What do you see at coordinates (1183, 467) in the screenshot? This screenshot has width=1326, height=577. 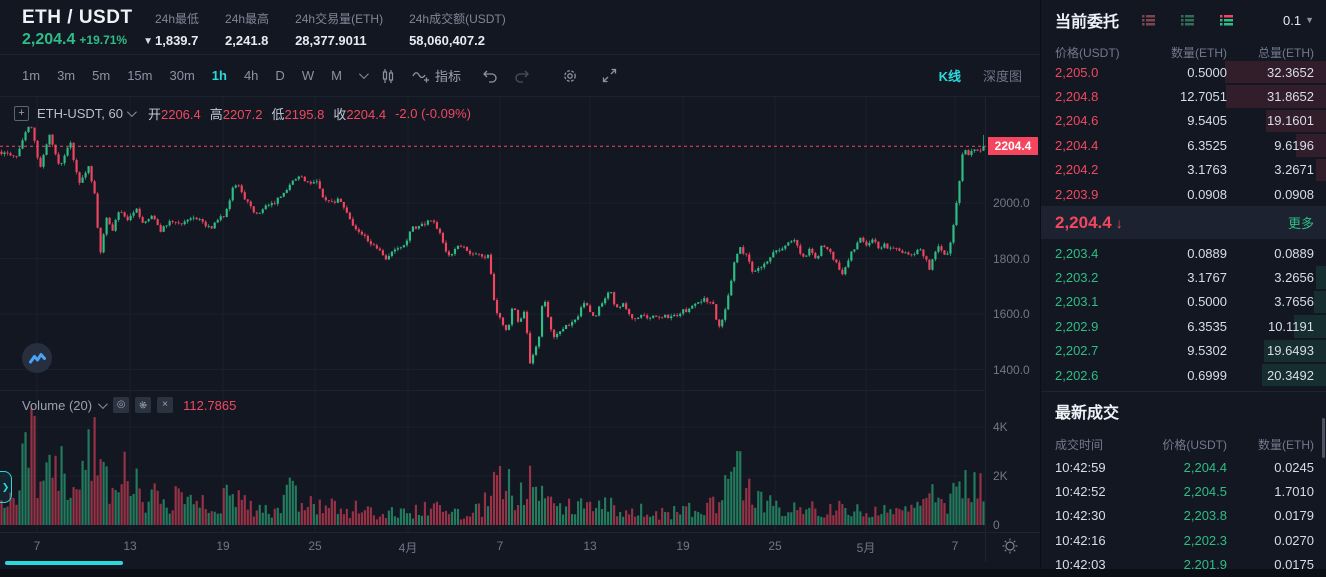 I see `trade-row: 10:42:59 2,204.4 0.0245` at bounding box center [1183, 467].